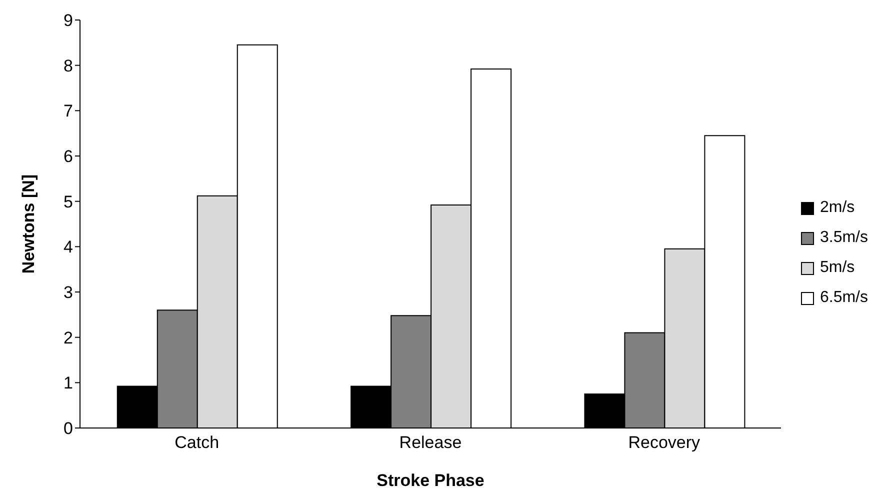 This screenshot has height=504, width=885. What do you see at coordinates (68, 247) in the screenshot?
I see `y-tick-label: 4` at bounding box center [68, 247].